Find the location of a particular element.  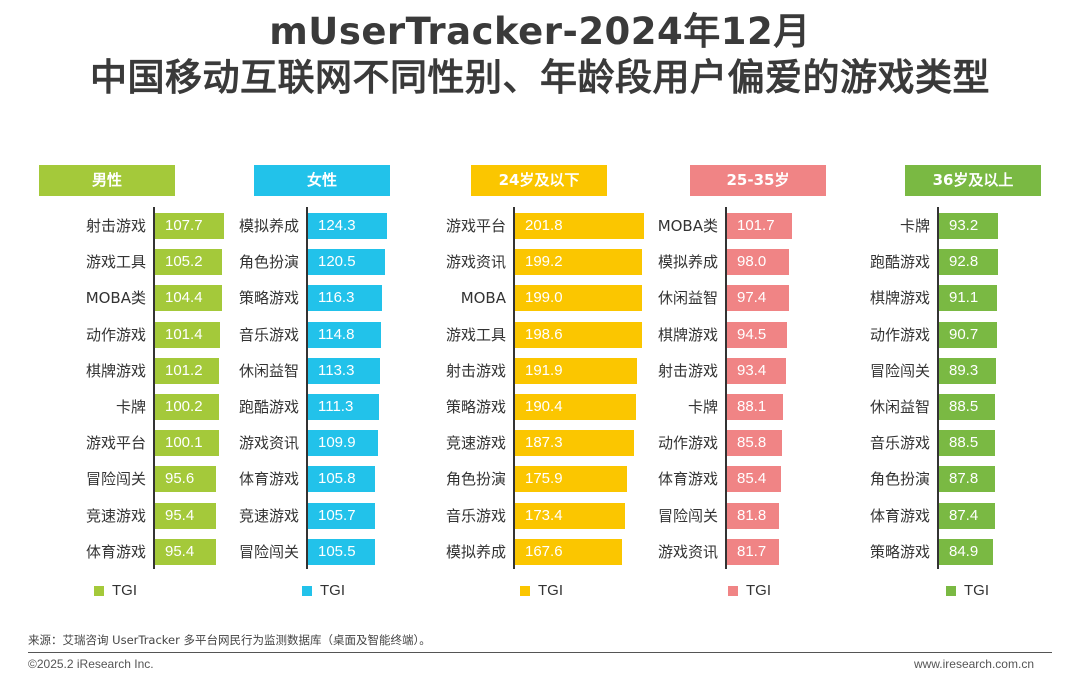

bar-value-label: 191.9 is located at coordinates (544, 370).